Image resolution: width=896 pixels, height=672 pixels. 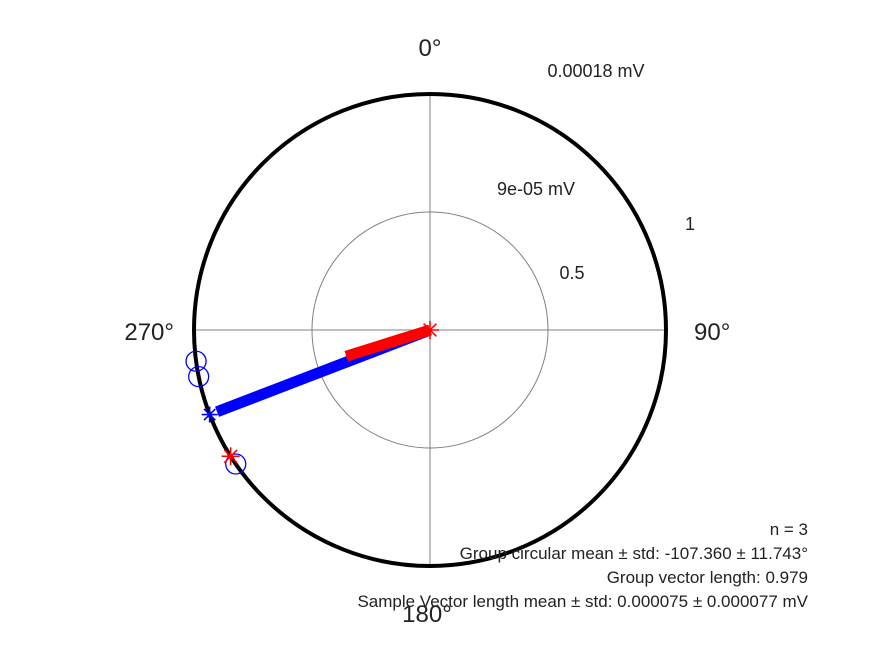 What do you see at coordinates (595, 71) in the screenshot?
I see `magnitude-tick-outer: 0.00018 mV` at bounding box center [595, 71].